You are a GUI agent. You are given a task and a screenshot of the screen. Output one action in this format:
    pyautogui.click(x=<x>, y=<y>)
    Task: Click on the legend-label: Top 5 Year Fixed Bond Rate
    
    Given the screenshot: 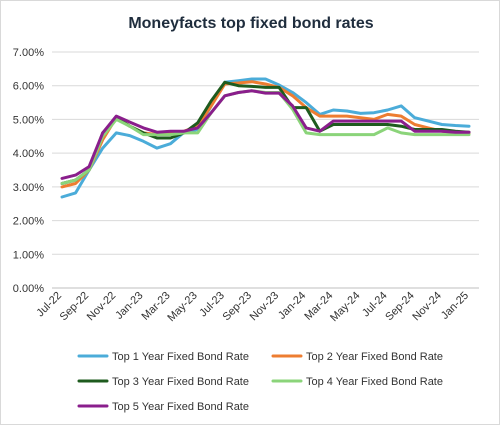 What is the action you would take?
    pyautogui.click(x=180, y=407)
    